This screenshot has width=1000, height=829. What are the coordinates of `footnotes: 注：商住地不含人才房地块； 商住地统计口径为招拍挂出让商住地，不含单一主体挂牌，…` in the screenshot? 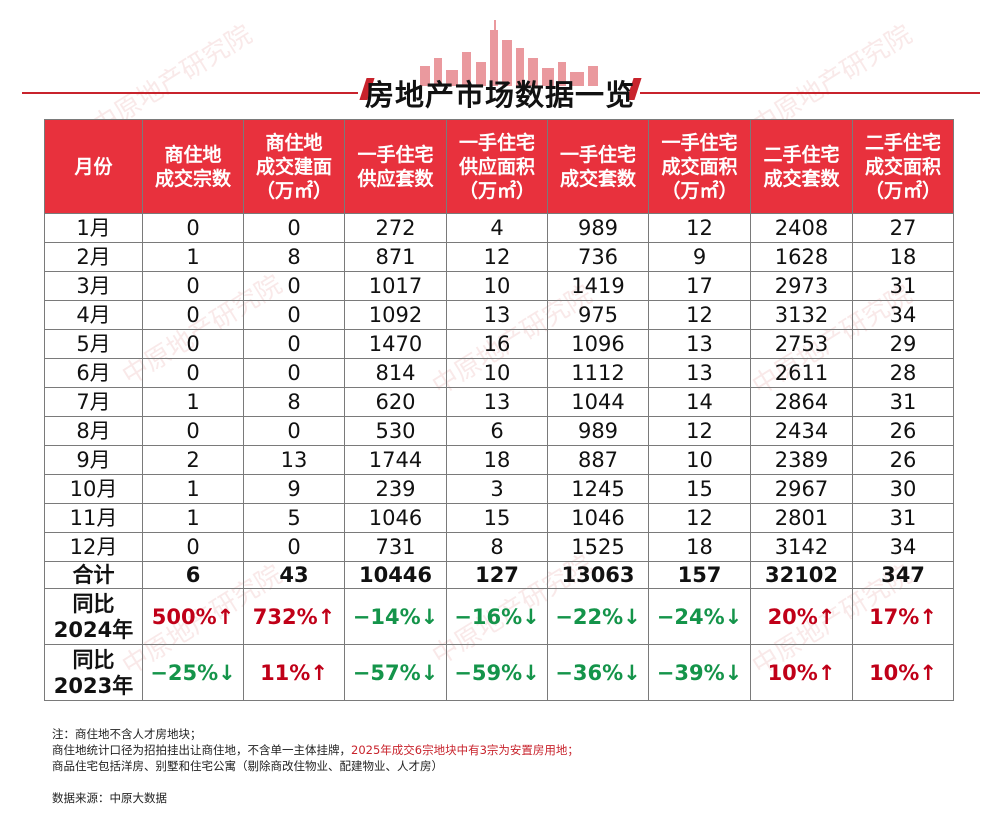 It's located at (315, 750).